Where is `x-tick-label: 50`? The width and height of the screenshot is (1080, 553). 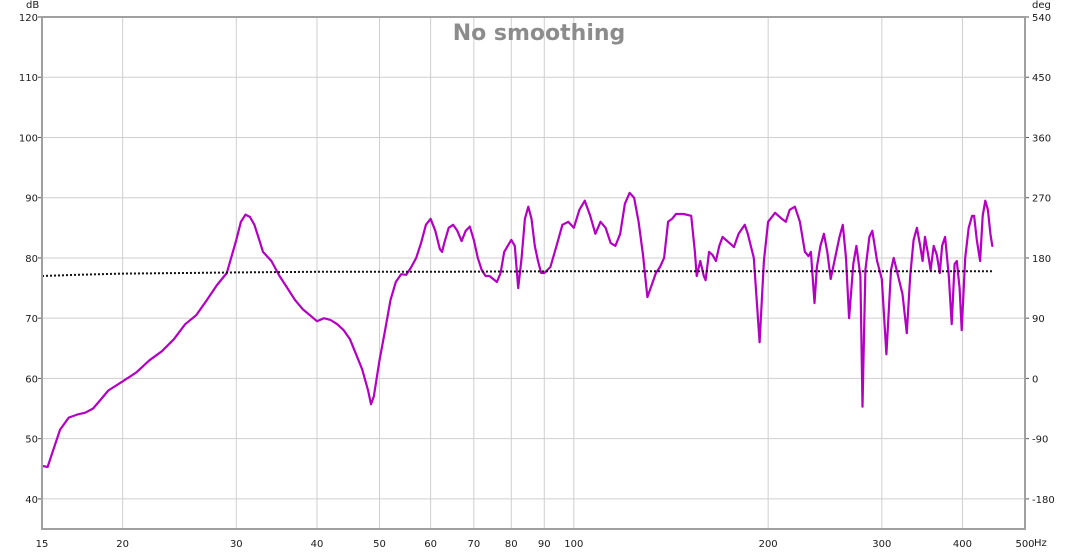
x-tick-label: 50 is located at coordinates (379, 544).